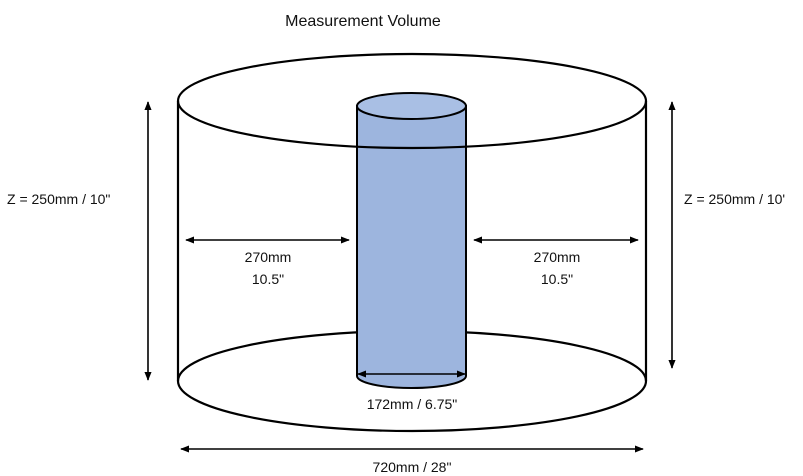 The width and height of the screenshot is (803, 476). Describe the element at coordinates (411, 247) in the screenshot. I see `inner-cylinder-body` at that location.